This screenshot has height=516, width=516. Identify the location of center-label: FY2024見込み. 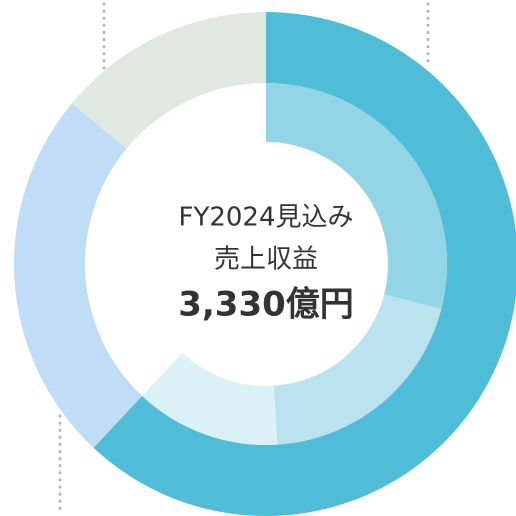
(265, 218).